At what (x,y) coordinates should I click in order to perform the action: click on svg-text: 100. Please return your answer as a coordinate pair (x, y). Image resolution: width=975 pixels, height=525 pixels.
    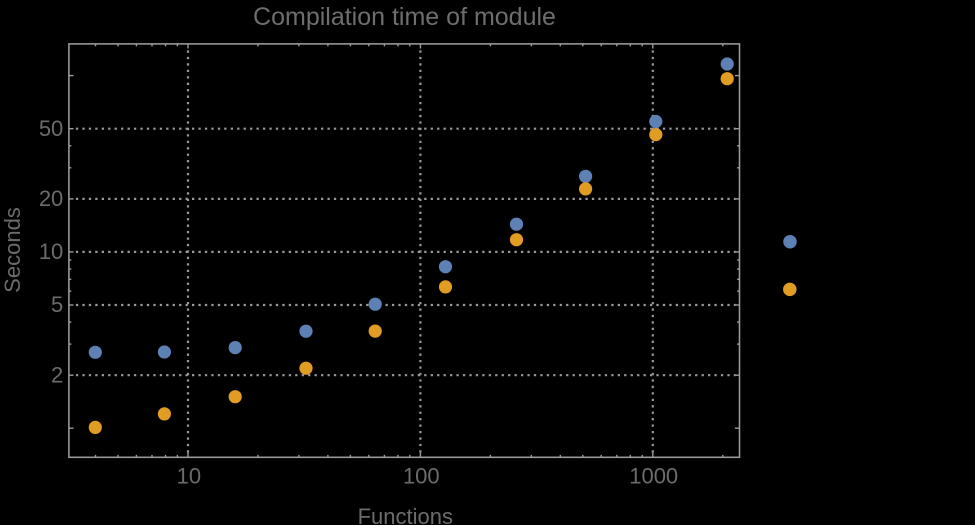
    Looking at the image, I should click on (421, 476).